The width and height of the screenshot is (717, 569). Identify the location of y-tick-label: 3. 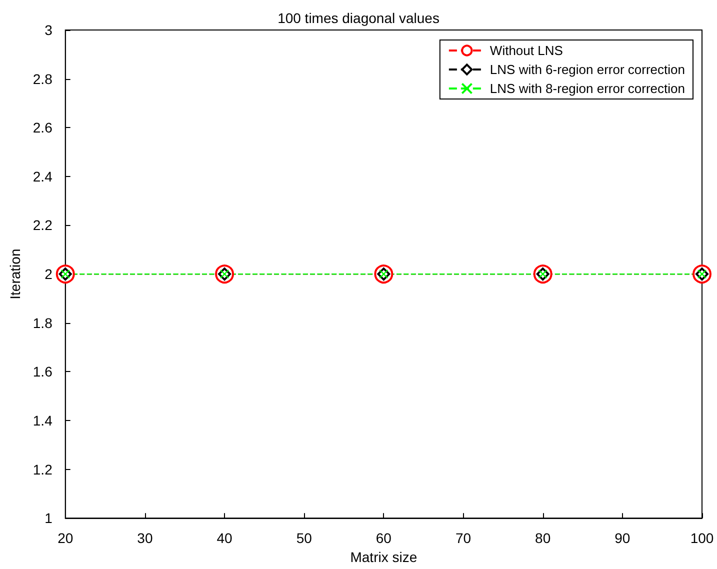
(48, 30).